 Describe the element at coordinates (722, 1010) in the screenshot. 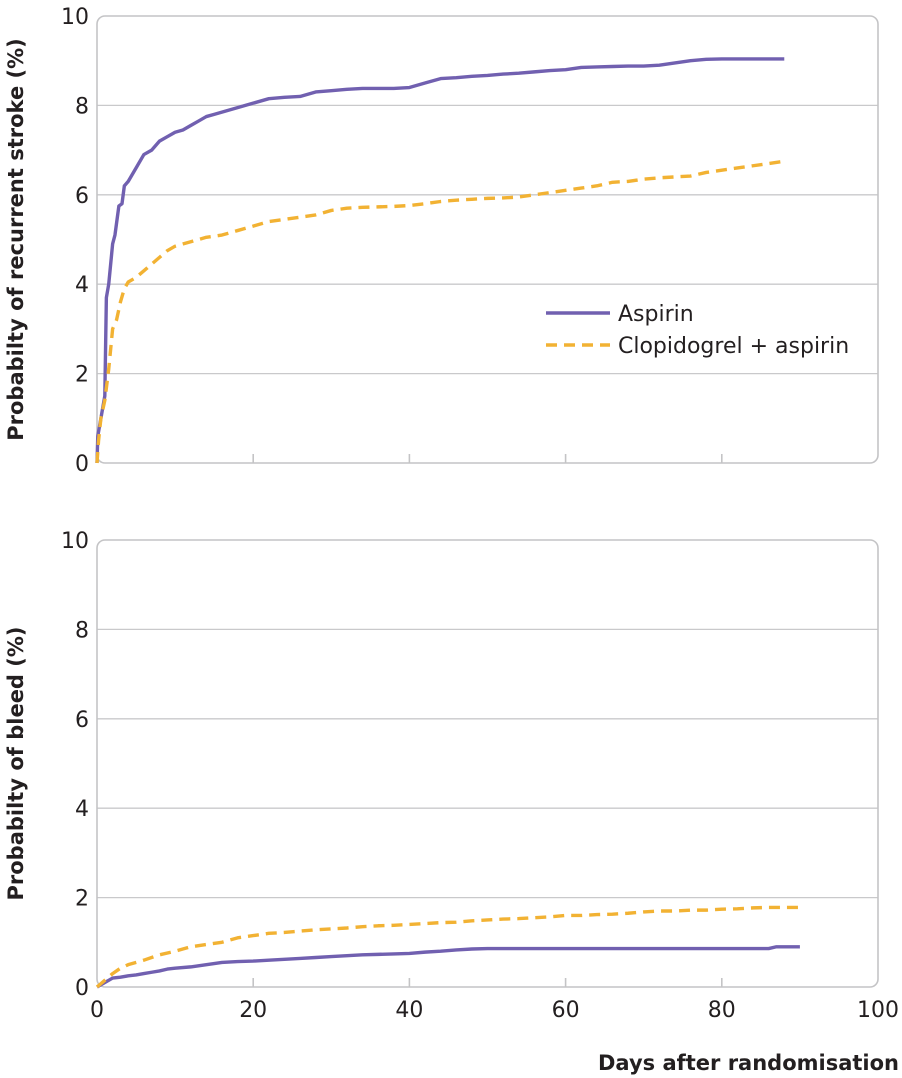

I see `x-tick-label: 80` at that location.